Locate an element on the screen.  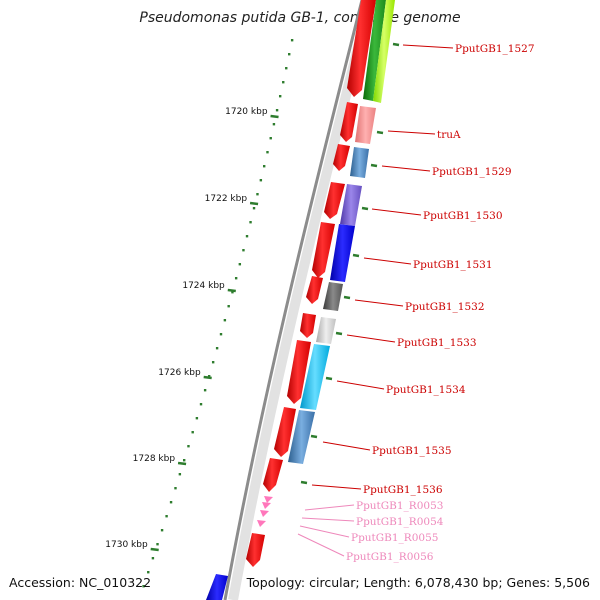
cds-1527-lime is located at coordinates (384, 51).